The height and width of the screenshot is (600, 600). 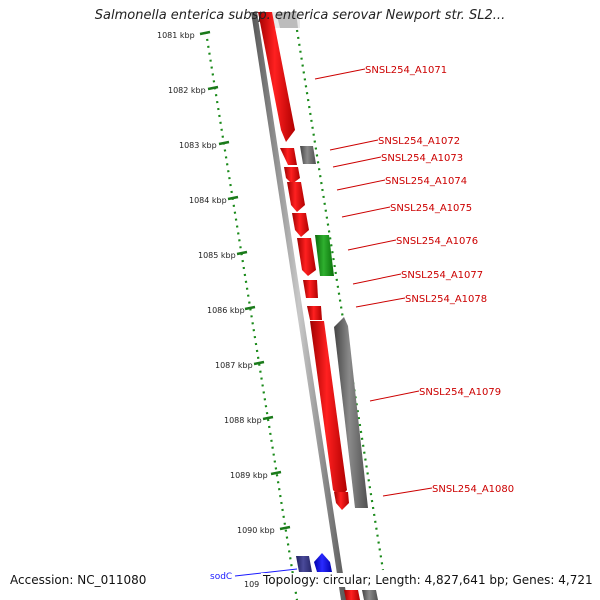 I want to click on gene-label: SNSL254_A1073, so click(x=422, y=158).